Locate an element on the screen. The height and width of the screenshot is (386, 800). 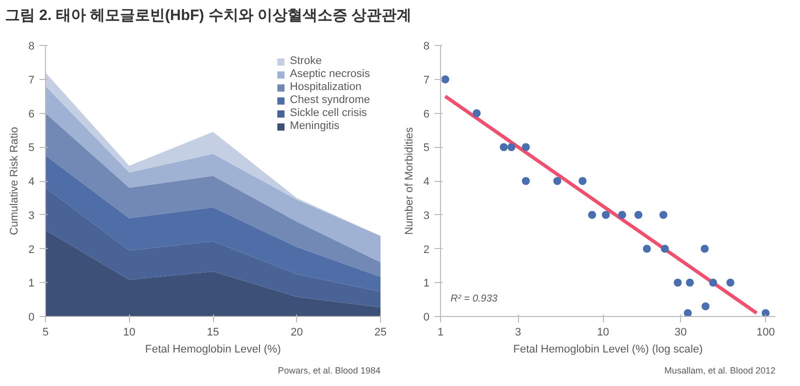
x-tick-label: 3 is located at coordinates (518, 332).